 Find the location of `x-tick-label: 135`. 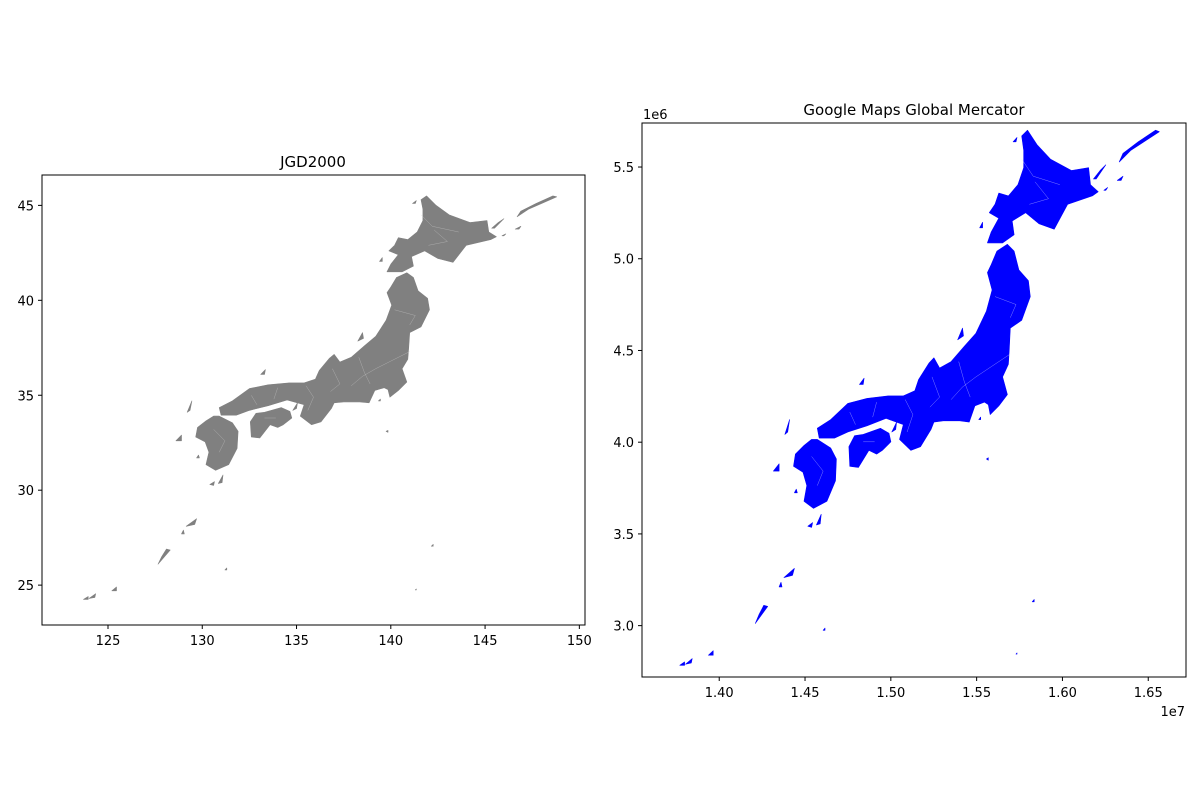

x-tick-label: 135 is located at coordinates (296, 641).